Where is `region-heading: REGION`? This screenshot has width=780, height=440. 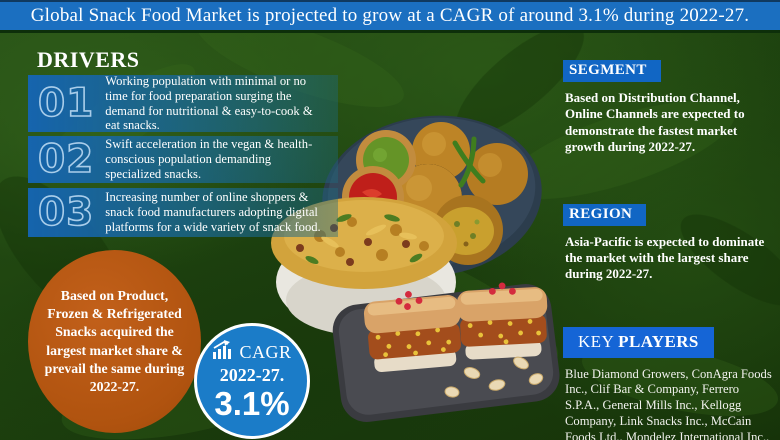
region-heading: REGION is located at coordinates (605, 214).